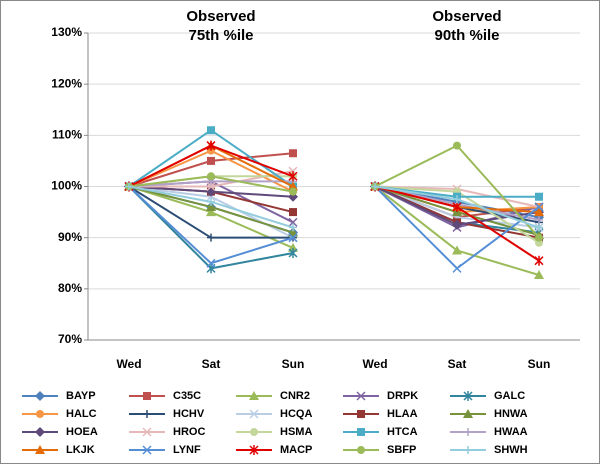 This screenshot has height=464, width=600. Describe the element at coordinates (296, 450) in the screenshot. I see `legend-label: MACP` at that location.